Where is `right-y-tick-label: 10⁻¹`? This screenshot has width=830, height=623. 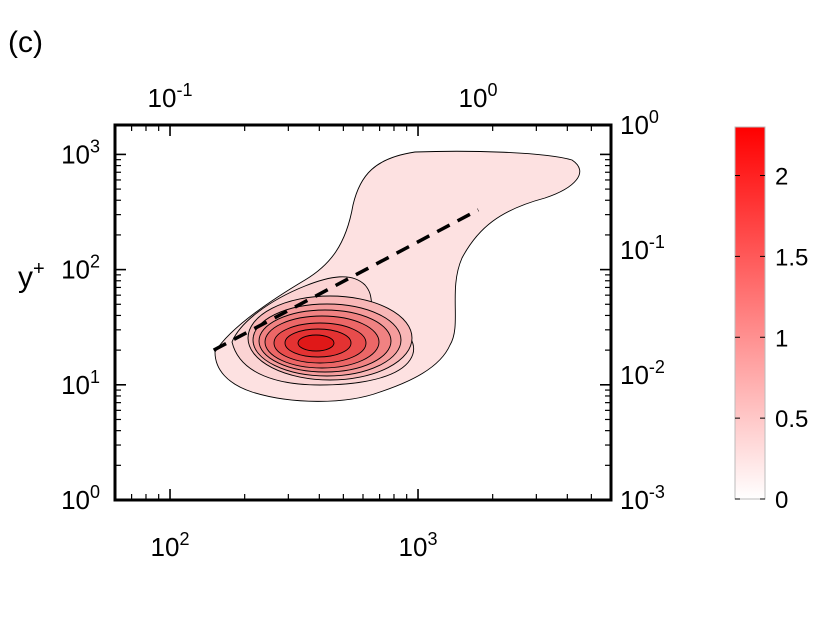 right-y-tick-label: 10⁻¹ is located at coordinates (642, 248).